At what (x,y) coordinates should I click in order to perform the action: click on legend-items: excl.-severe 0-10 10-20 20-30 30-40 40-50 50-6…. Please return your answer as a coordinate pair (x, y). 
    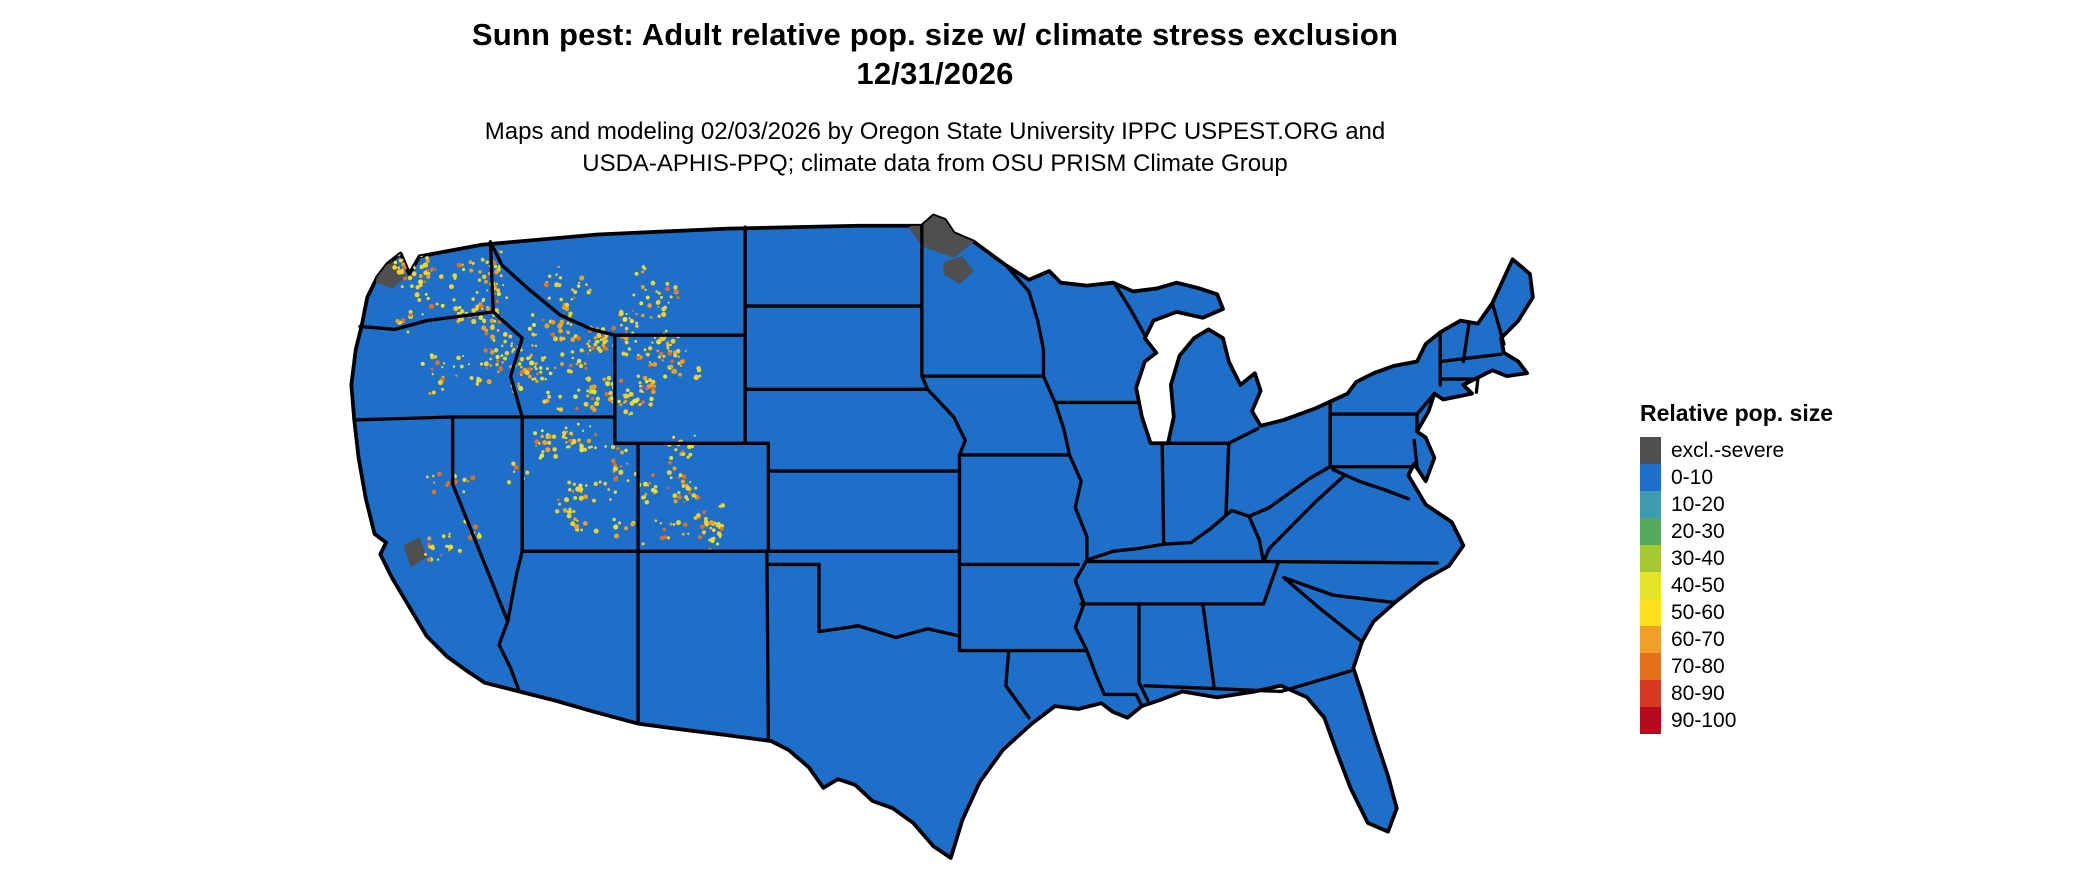
    Looking at the image, I should click on (1755, 585).